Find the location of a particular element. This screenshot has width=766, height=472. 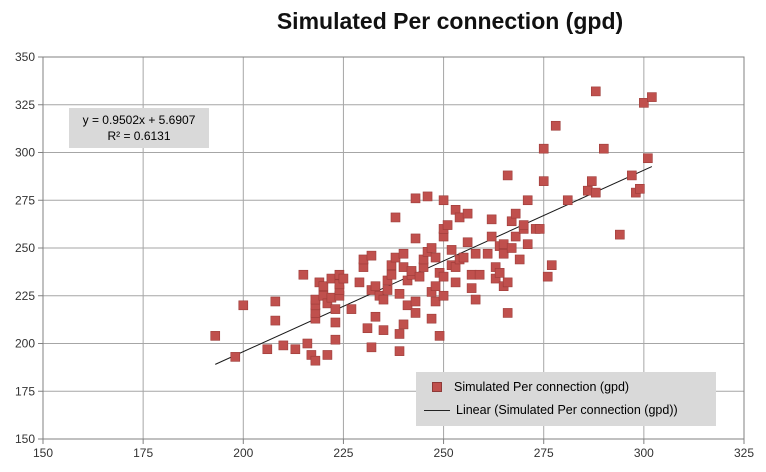

trendline-equation: y = 0.9502x + 5.6907 is located at coordinates (139, 120).